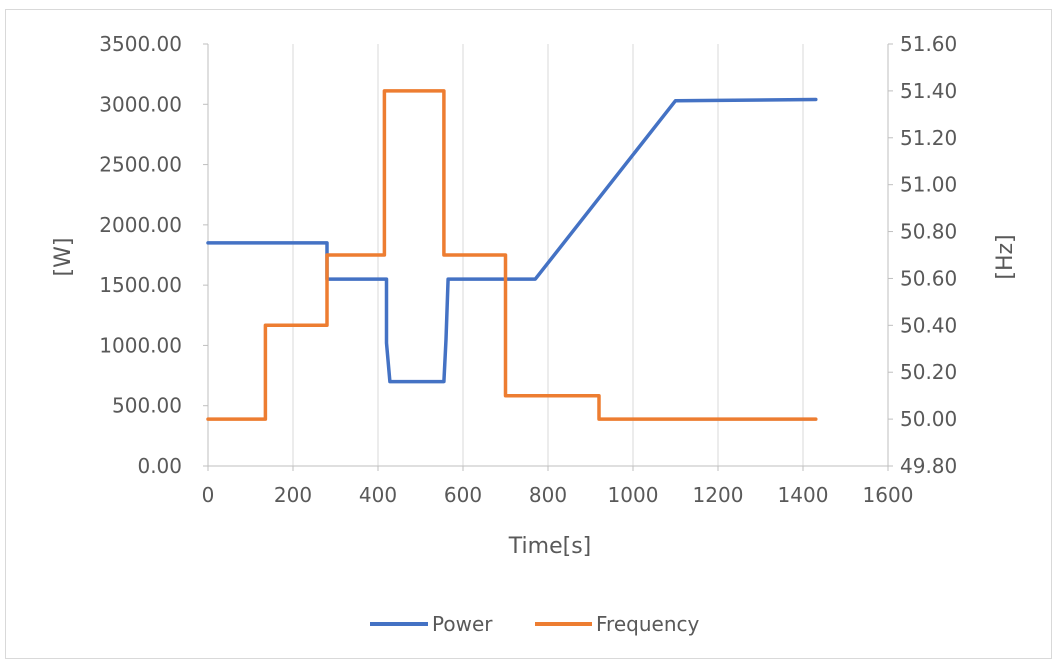  Describe the element at coordinates (928, 466) in the screenshot. I see `y-right-tick-label: 49.80` at that location.